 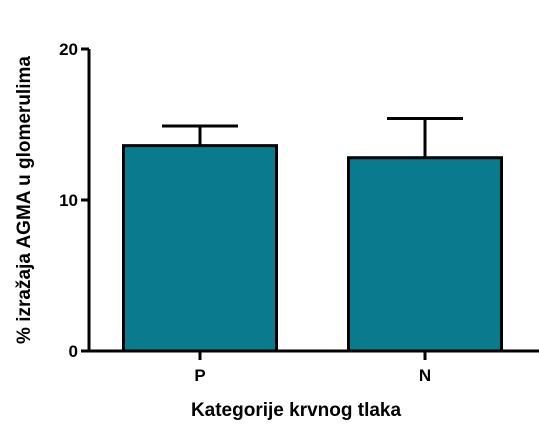 What do you see at coordinates (425, 375) in the screenshot?
I see `x-tick-label-n: N` at bounding box center [425, 375].